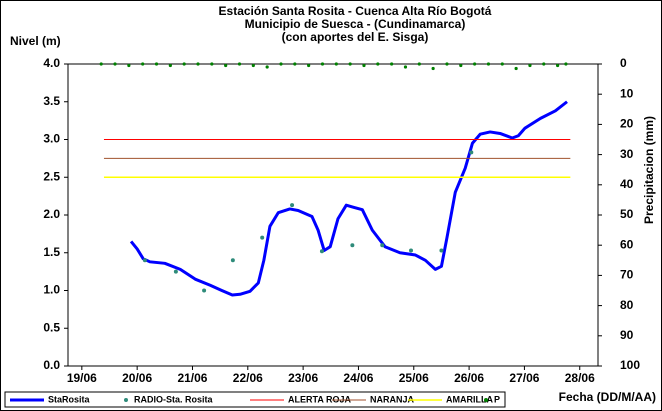 This screenshot has width=662, height=411. I want to click on chart-title: Municipio de Suesca - (Cundinamarca), so click(355, 24).